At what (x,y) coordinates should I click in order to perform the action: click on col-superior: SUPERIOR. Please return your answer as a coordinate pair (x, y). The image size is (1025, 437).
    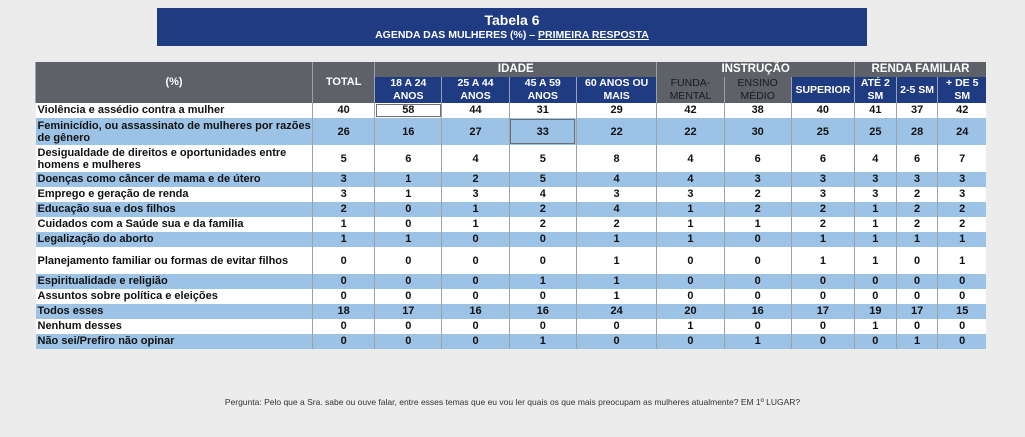
    Looking at the image, I should click on (822, 90).